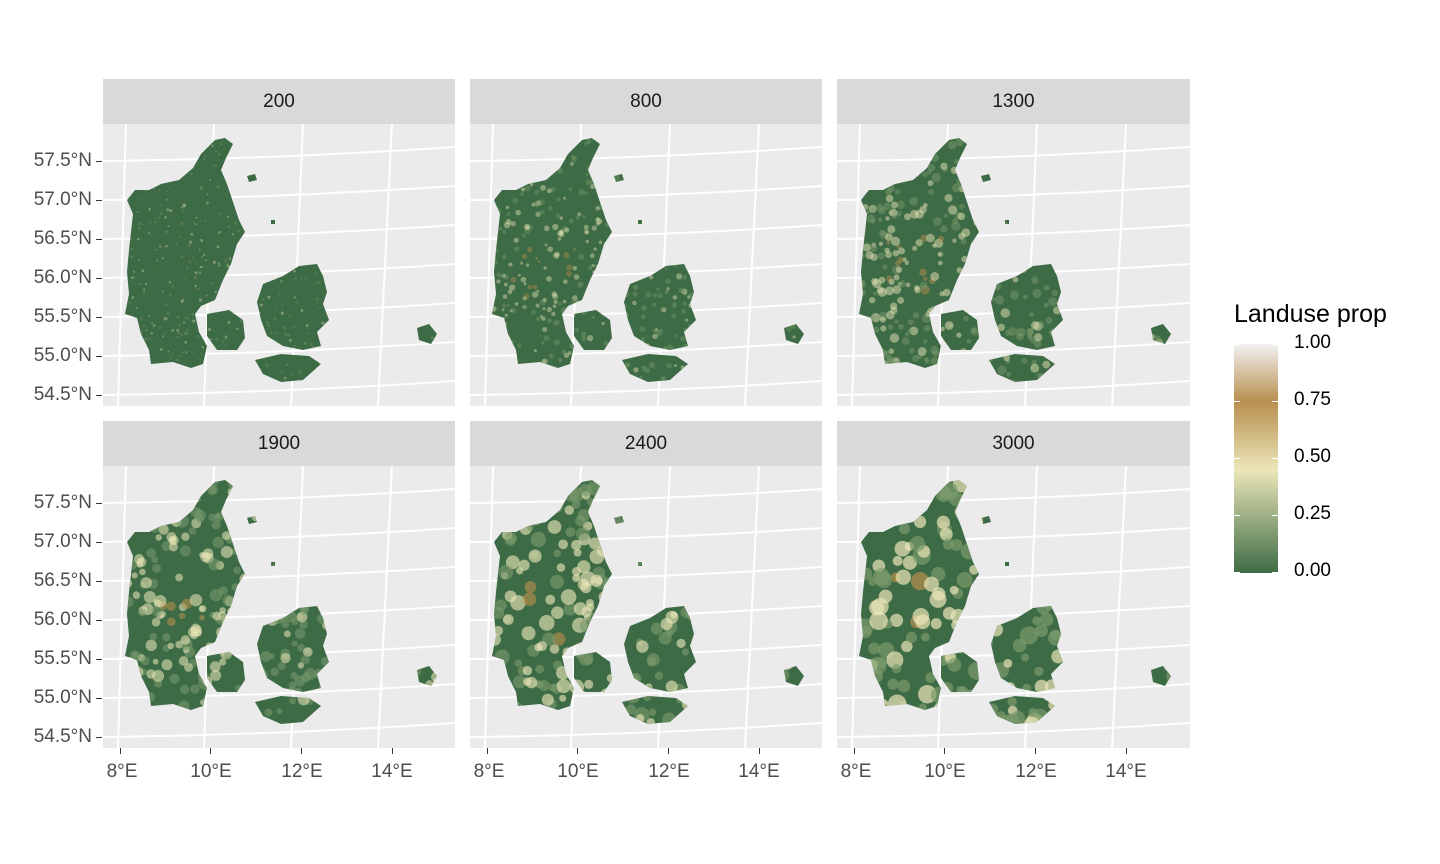  Describe the element at coordinates (648, 602) in the screenshot. I see `landmass` at that location.